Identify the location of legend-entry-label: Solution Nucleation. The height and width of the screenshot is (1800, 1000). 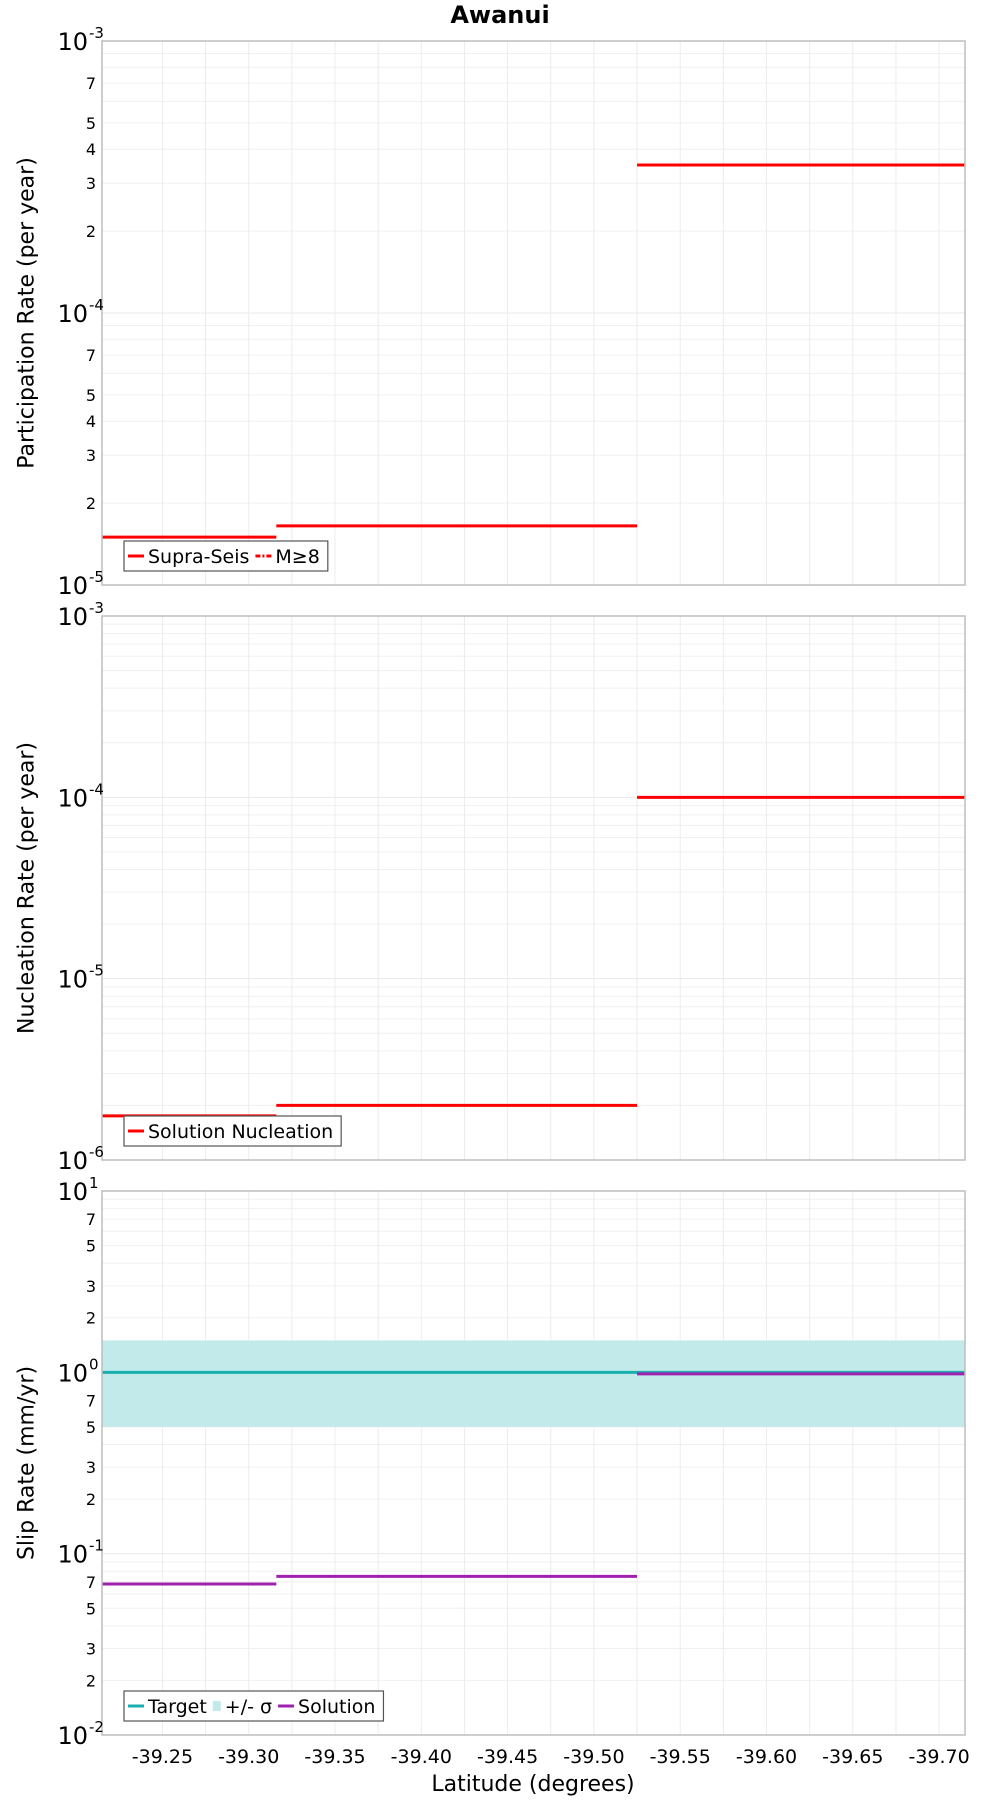
(240, 1132).